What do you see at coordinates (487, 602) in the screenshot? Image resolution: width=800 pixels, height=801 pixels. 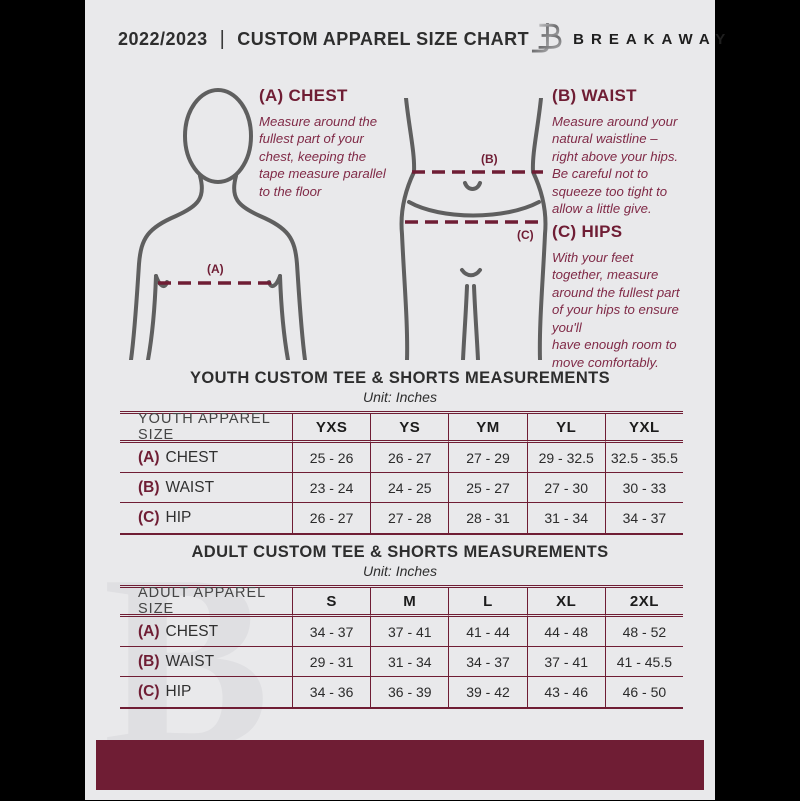 I see `table-size-column-header: L` at bounding box center [487, 602].